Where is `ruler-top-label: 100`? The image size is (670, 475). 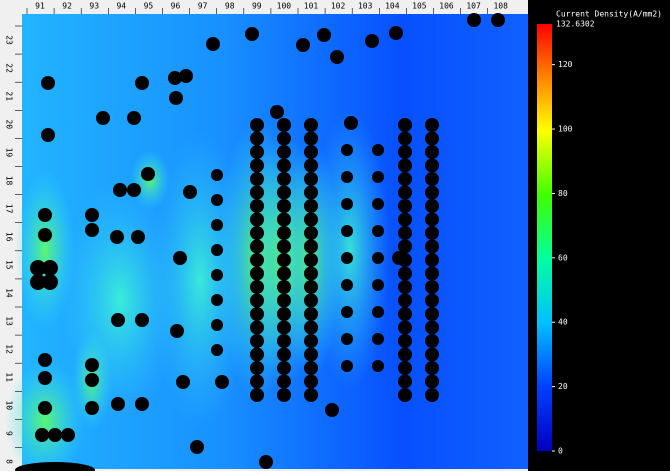 ruler-top-label: 100 is located at coordinates (284, 6).